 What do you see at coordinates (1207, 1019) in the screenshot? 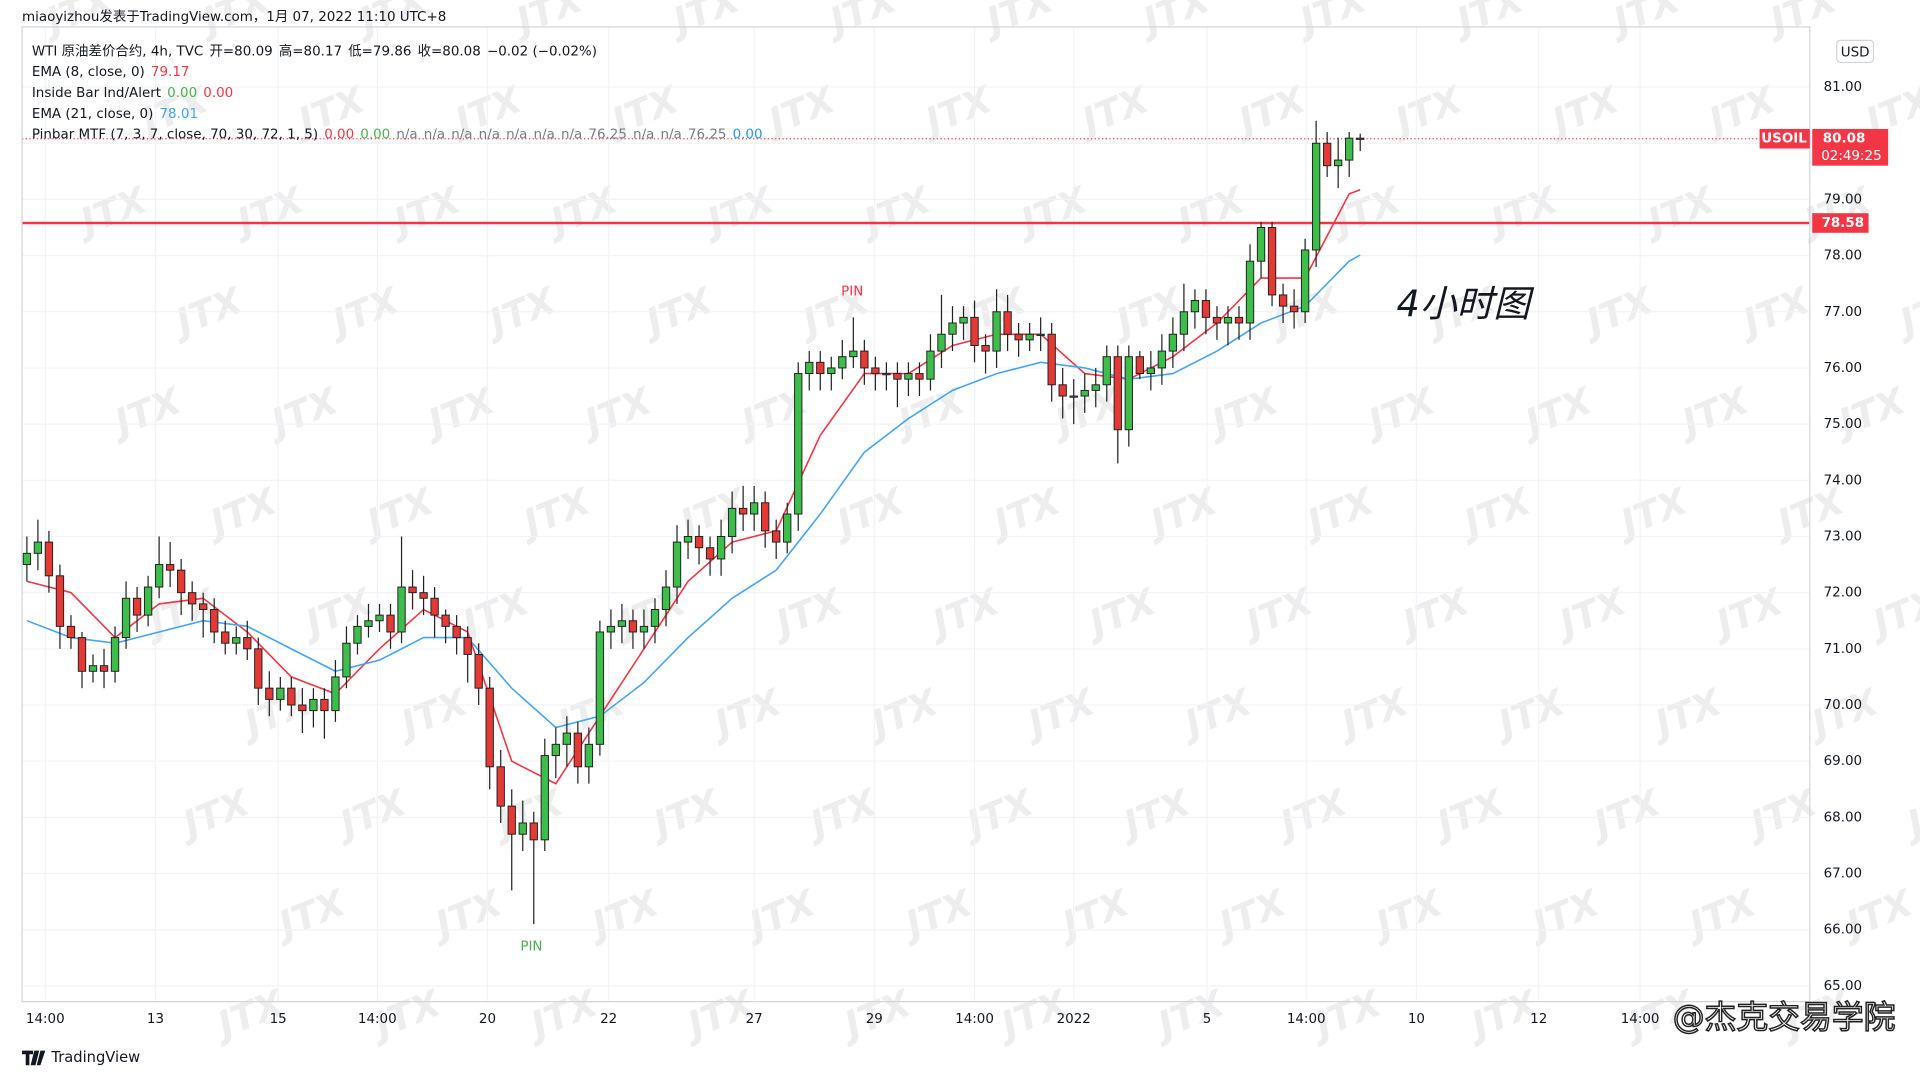
I see `x-tick-label: 5` at bounding box center [1207, 1019].